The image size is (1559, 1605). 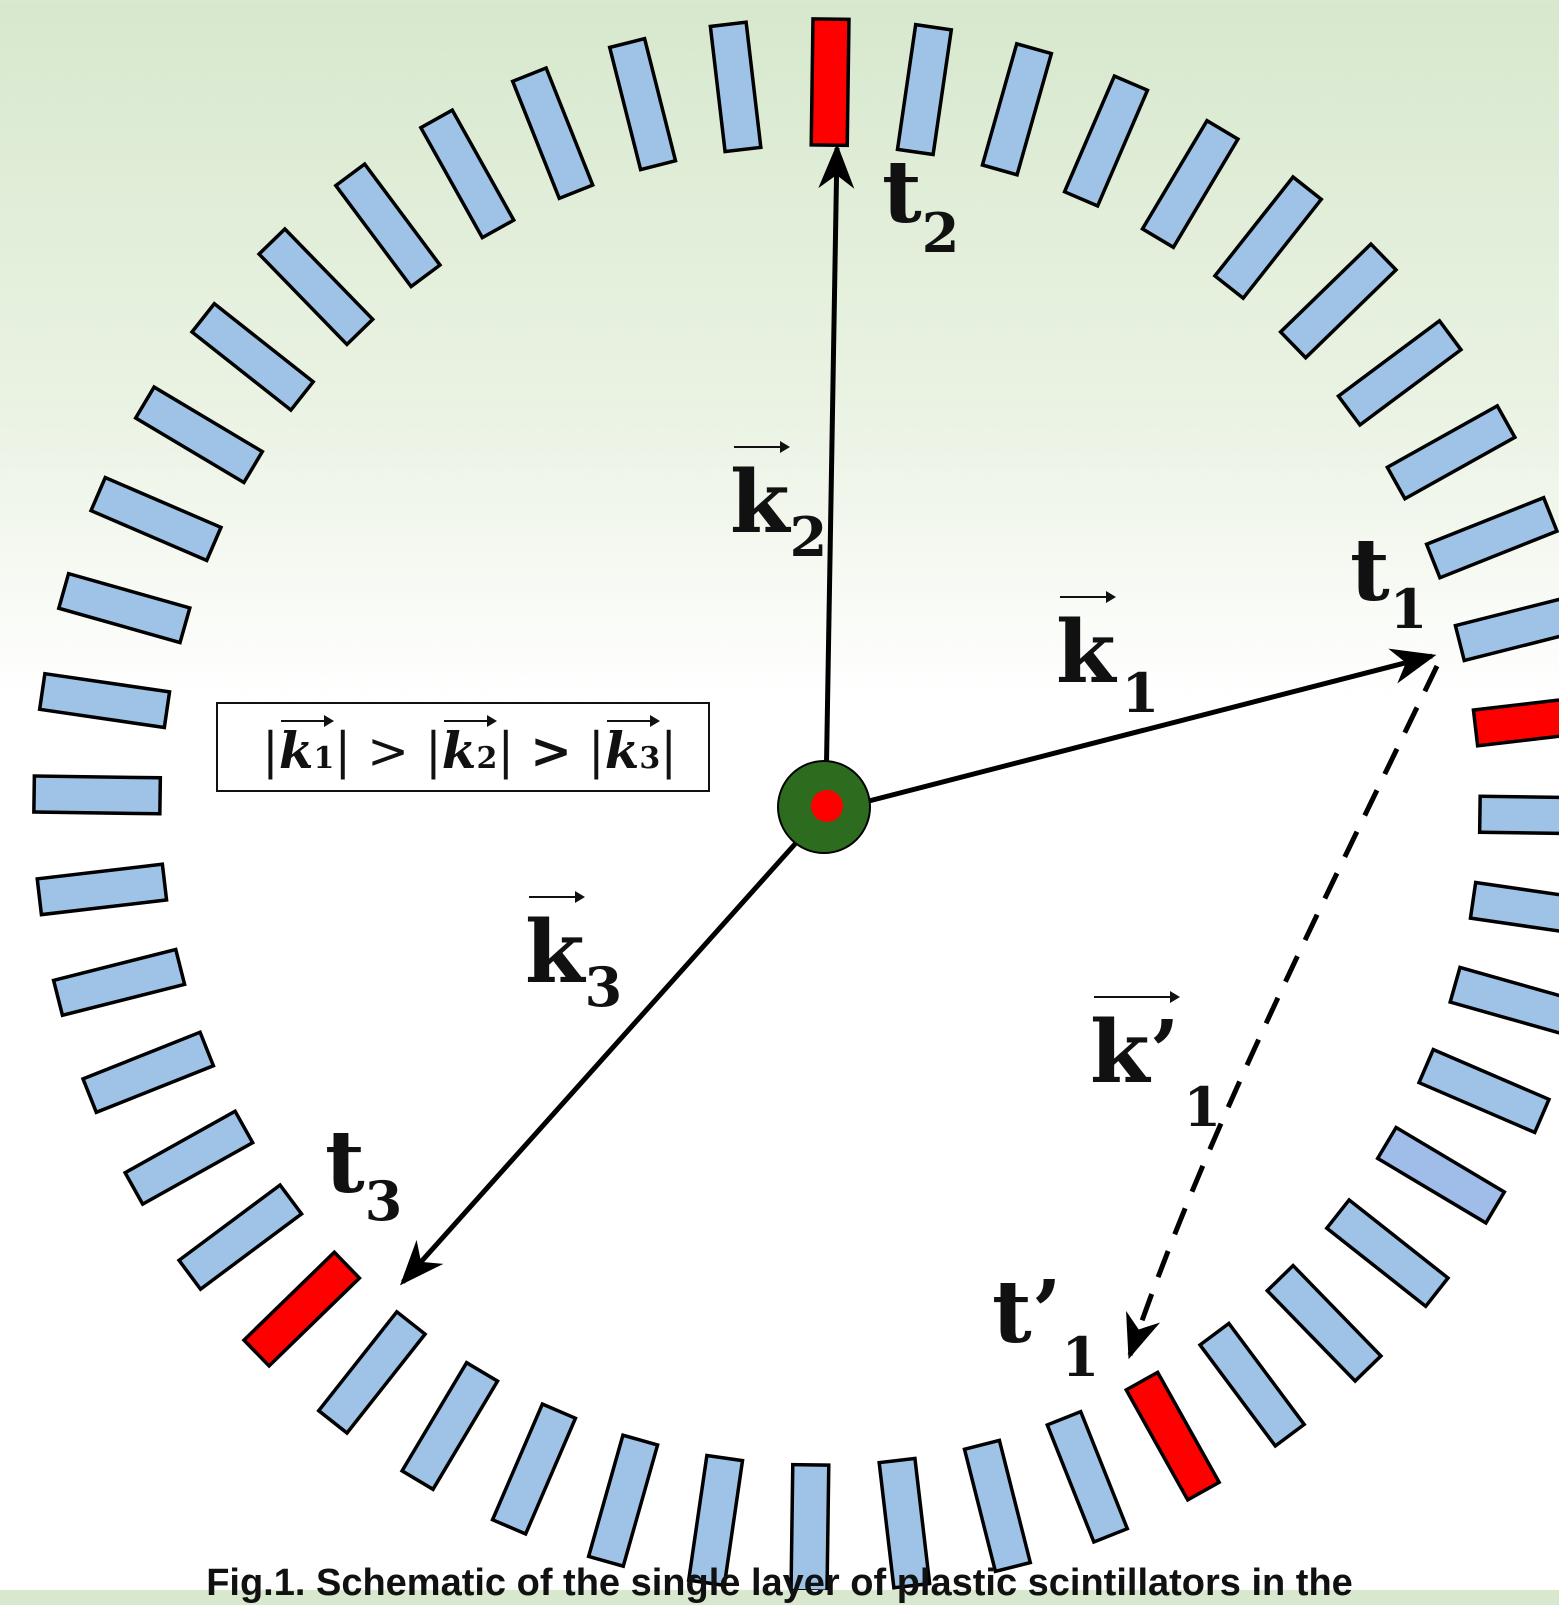 I want to click on k2-vector-arrow, so click(x=836, y=468).